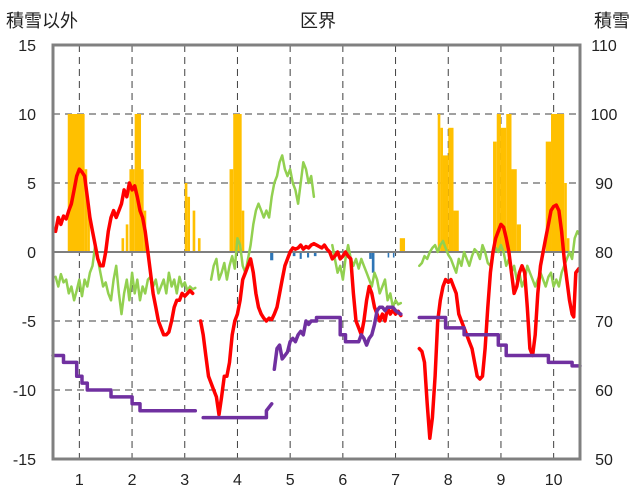 This screenshot has width=636, height=501. I want to click on chart-title: 区界, so click(318, 21).